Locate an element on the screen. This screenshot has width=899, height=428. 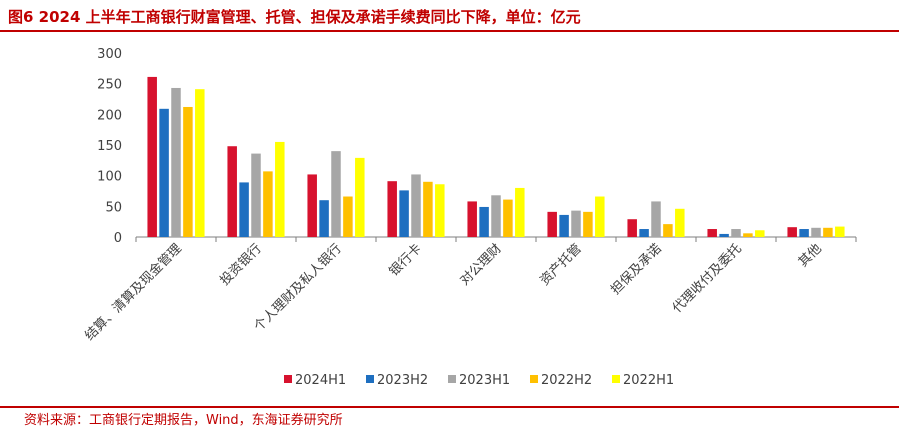
category-label: 代理收付及委托 is located at coordinates (707, 278).